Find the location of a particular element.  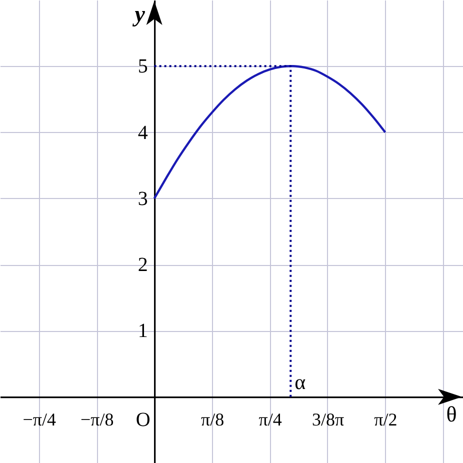

y-axis-title: y is located at coordinates (139, 14).